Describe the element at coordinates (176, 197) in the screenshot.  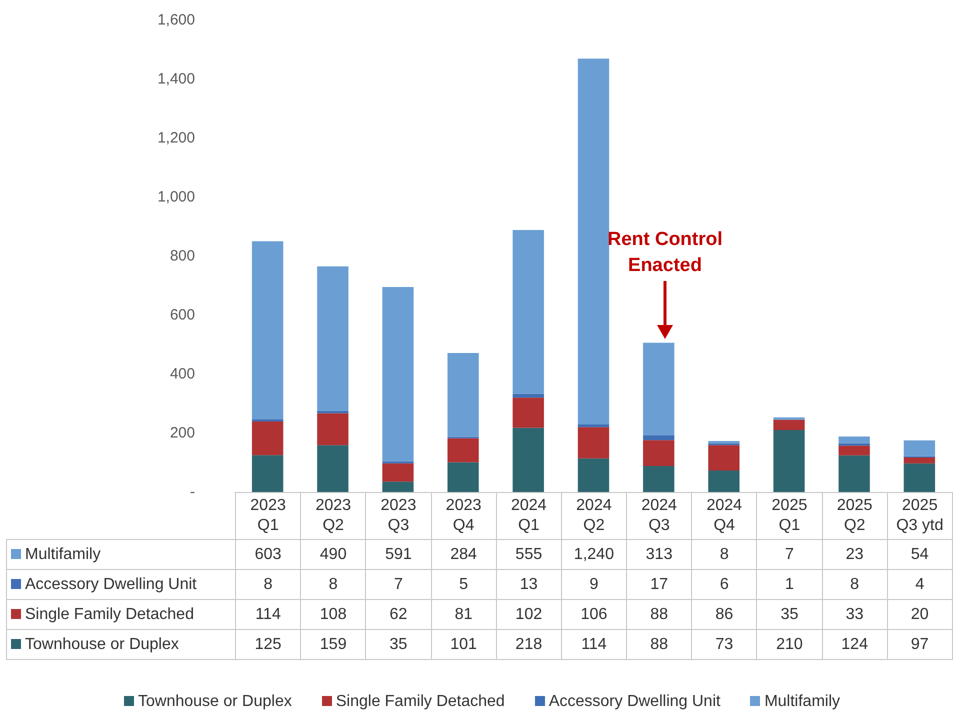
I see `y-tick-label: 1,000` at that location.